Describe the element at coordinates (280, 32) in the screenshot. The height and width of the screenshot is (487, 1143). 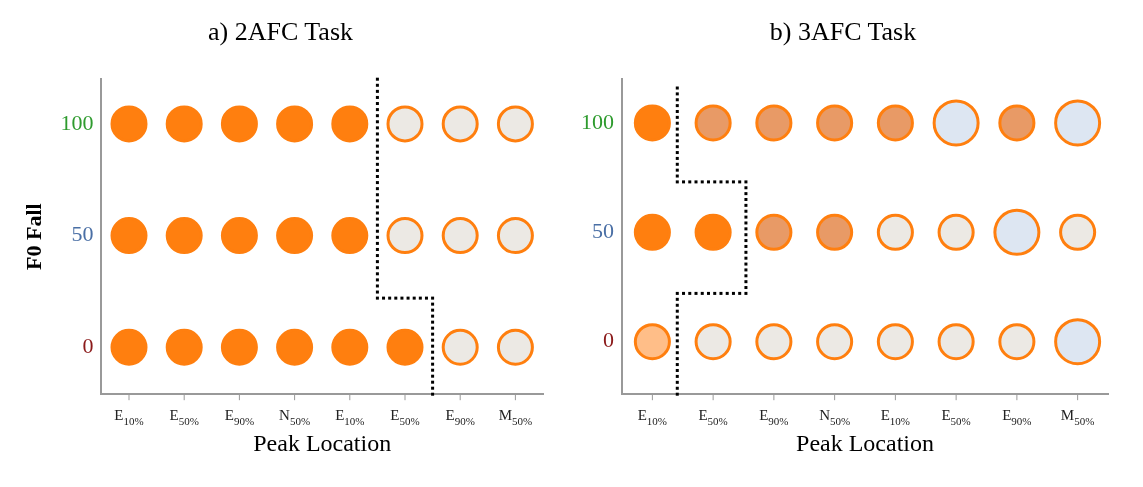
I see `chart-title: a) 2AFC Task` at that location.